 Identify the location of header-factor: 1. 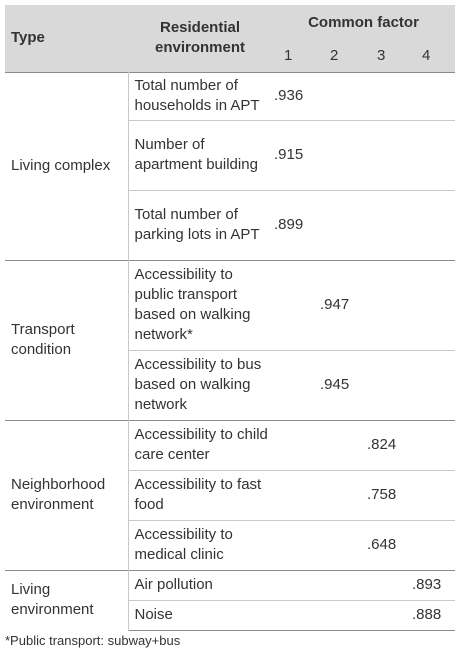
(295, 56).